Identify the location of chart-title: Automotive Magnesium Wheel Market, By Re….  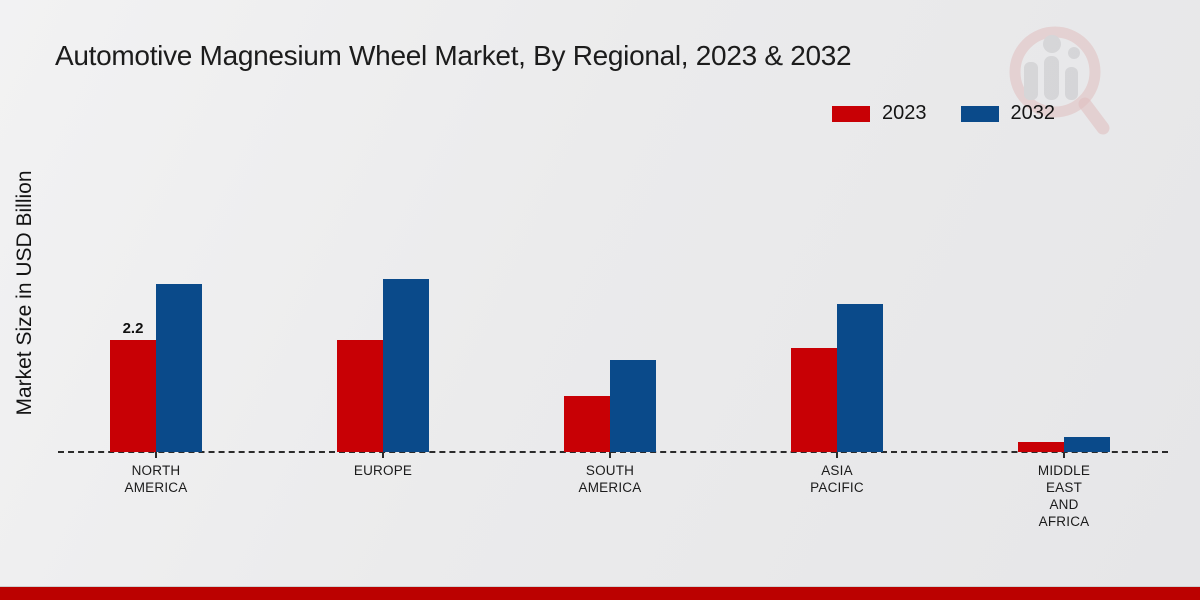
(453, 55).